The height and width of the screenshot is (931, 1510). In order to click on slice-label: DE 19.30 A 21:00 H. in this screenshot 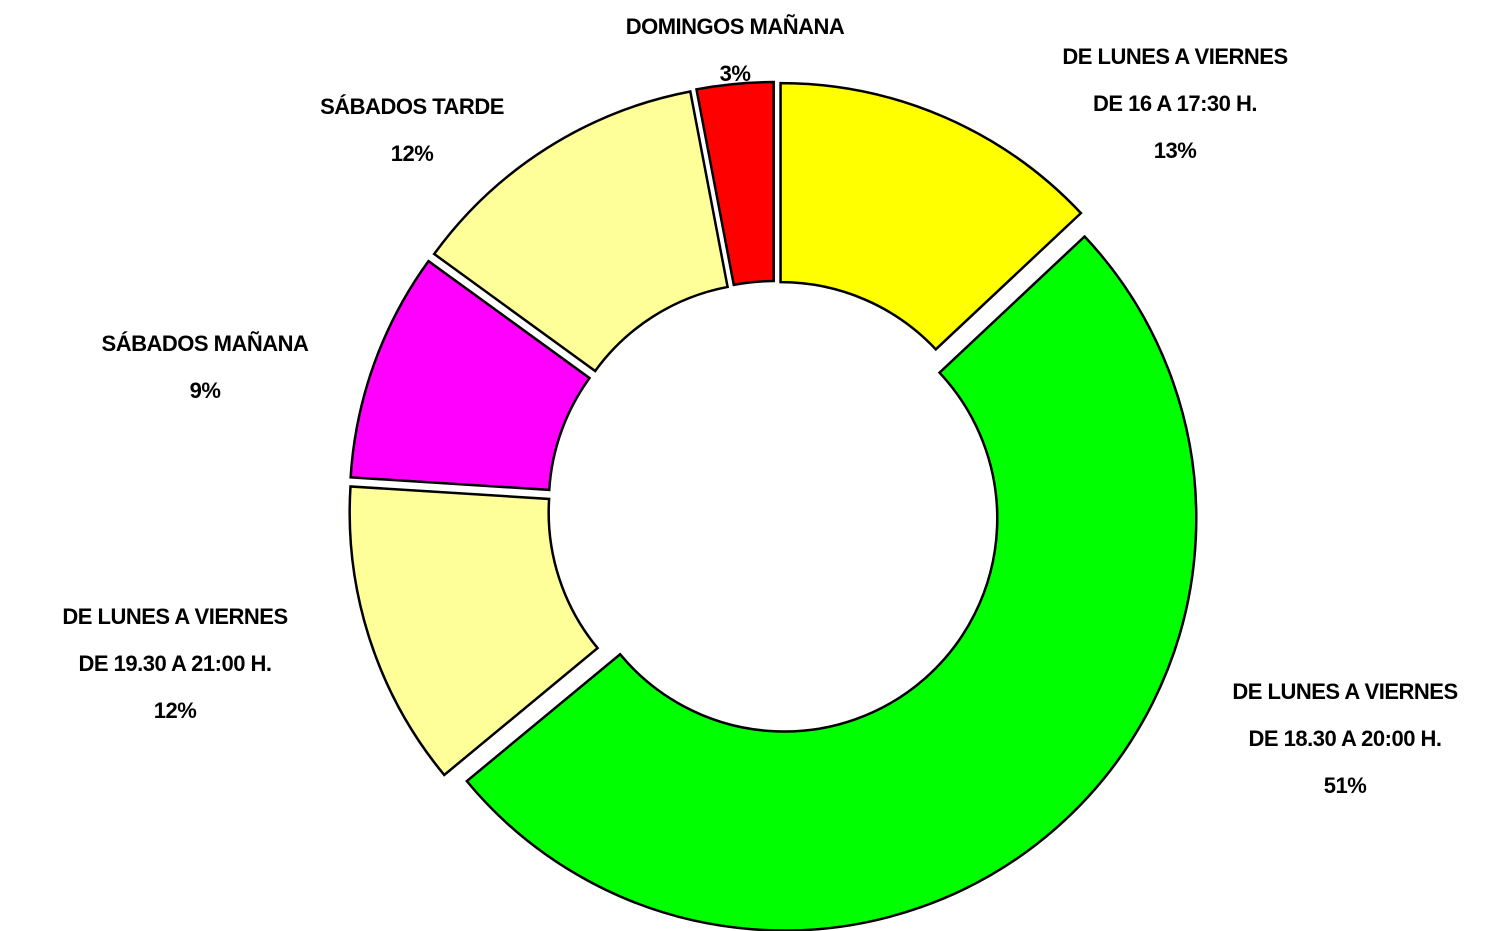, I will do `click(174, 663)`.